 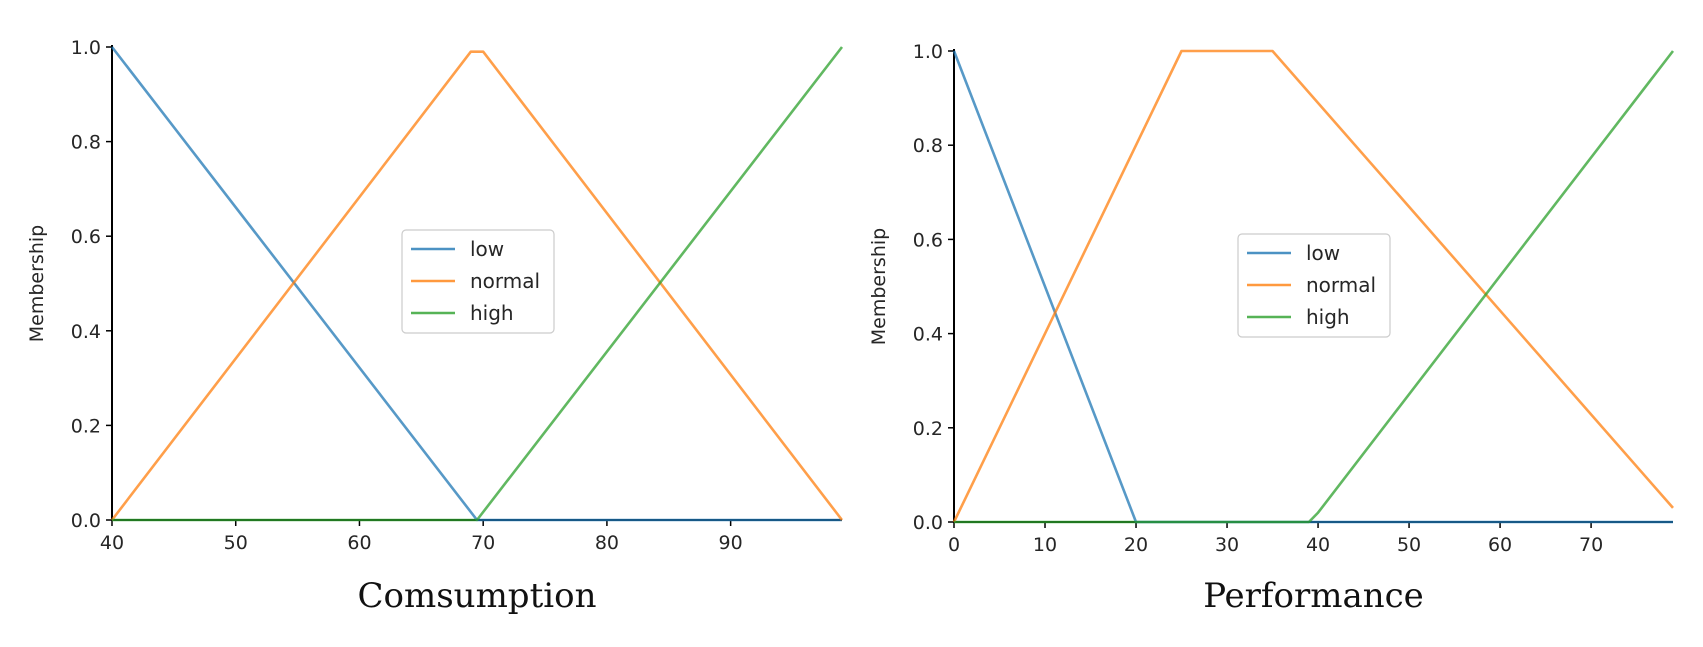 I want to click on x-tick-label: 20, so click(x=1136, y=545).